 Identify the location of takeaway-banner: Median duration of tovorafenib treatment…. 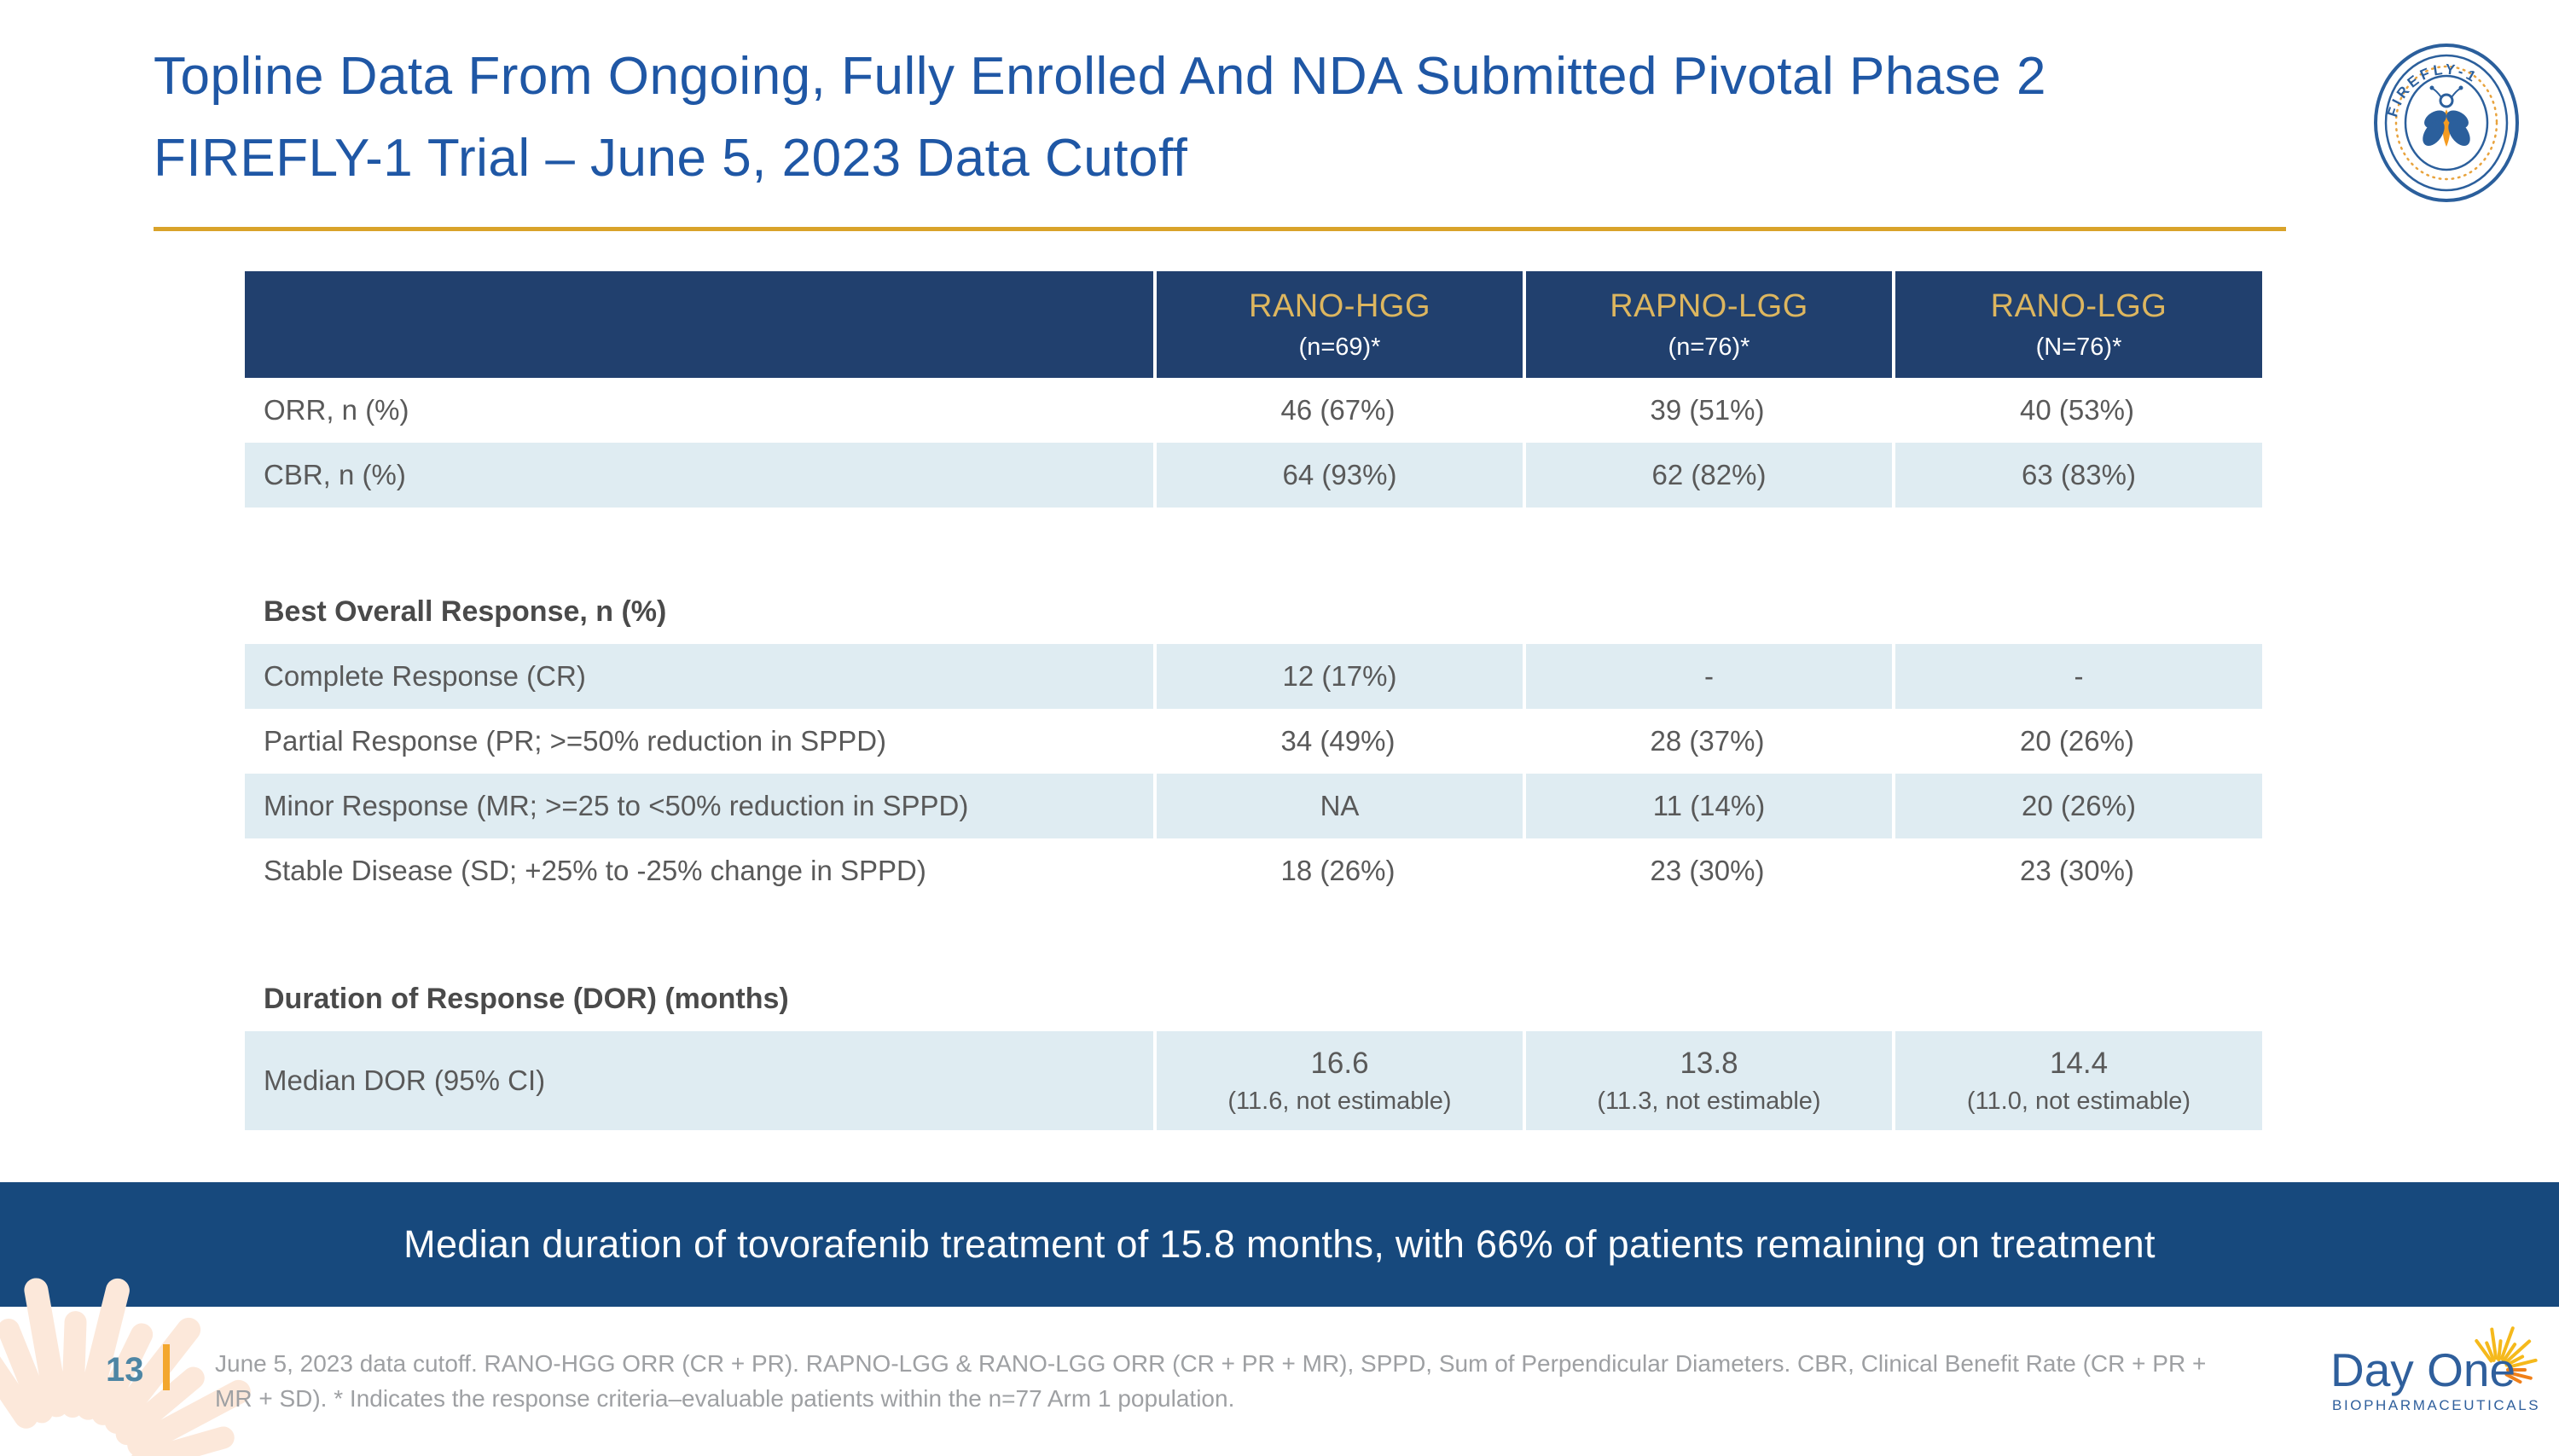
(1279, 1244).